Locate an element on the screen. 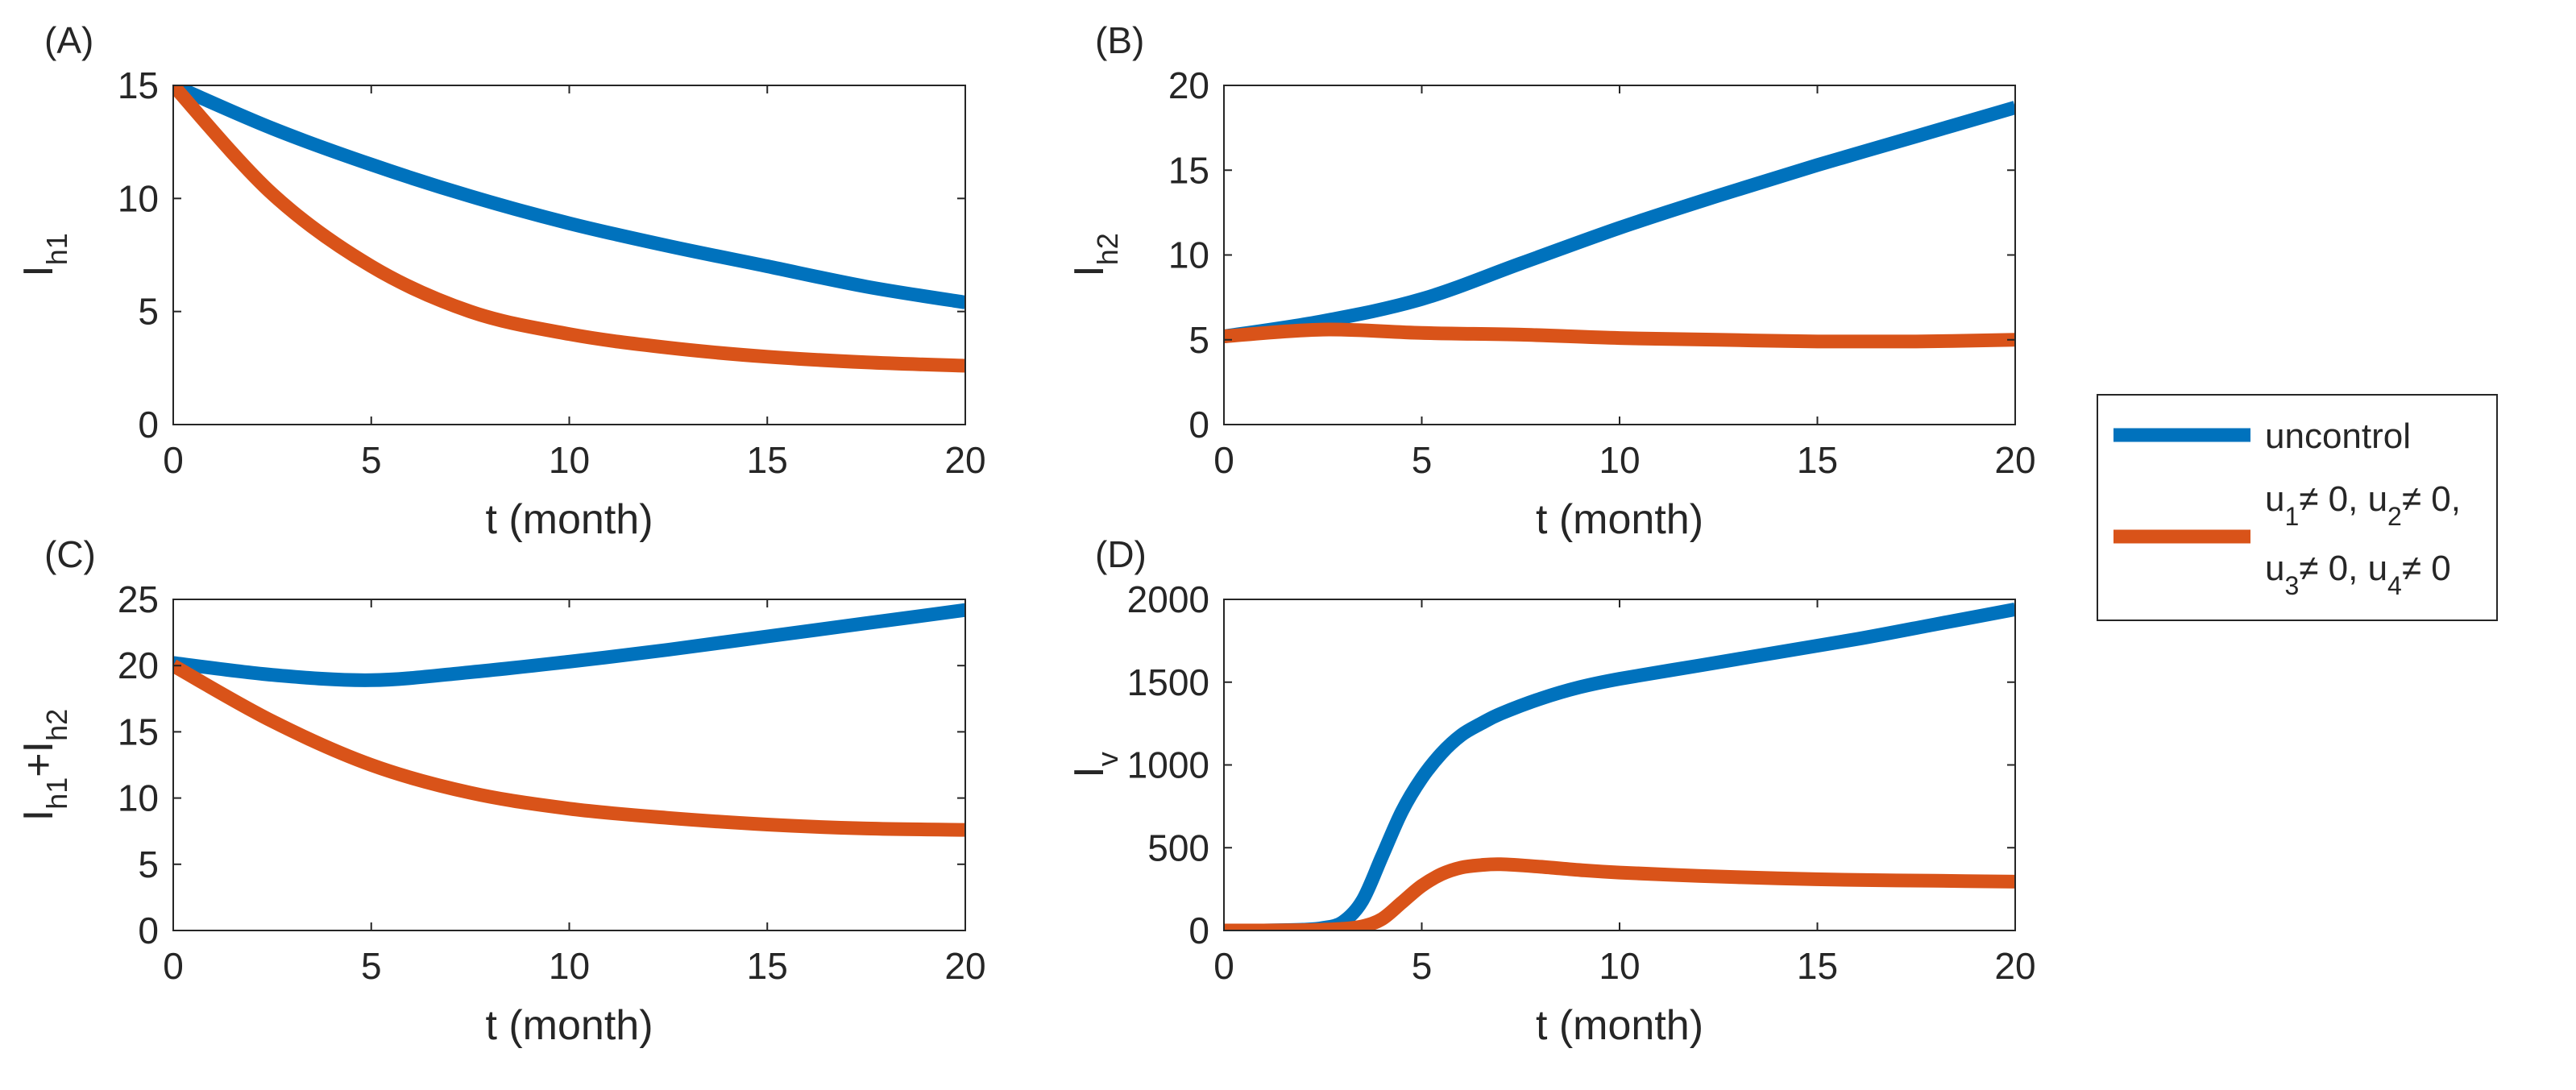  y-axis-label: Ih1 is located at coordinates (44, 255).